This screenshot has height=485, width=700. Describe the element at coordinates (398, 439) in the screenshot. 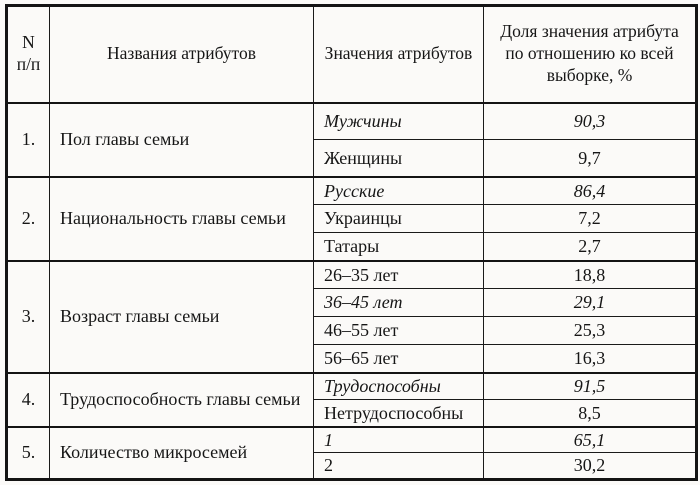

I see `attribute-value-cell: 1` at that location.